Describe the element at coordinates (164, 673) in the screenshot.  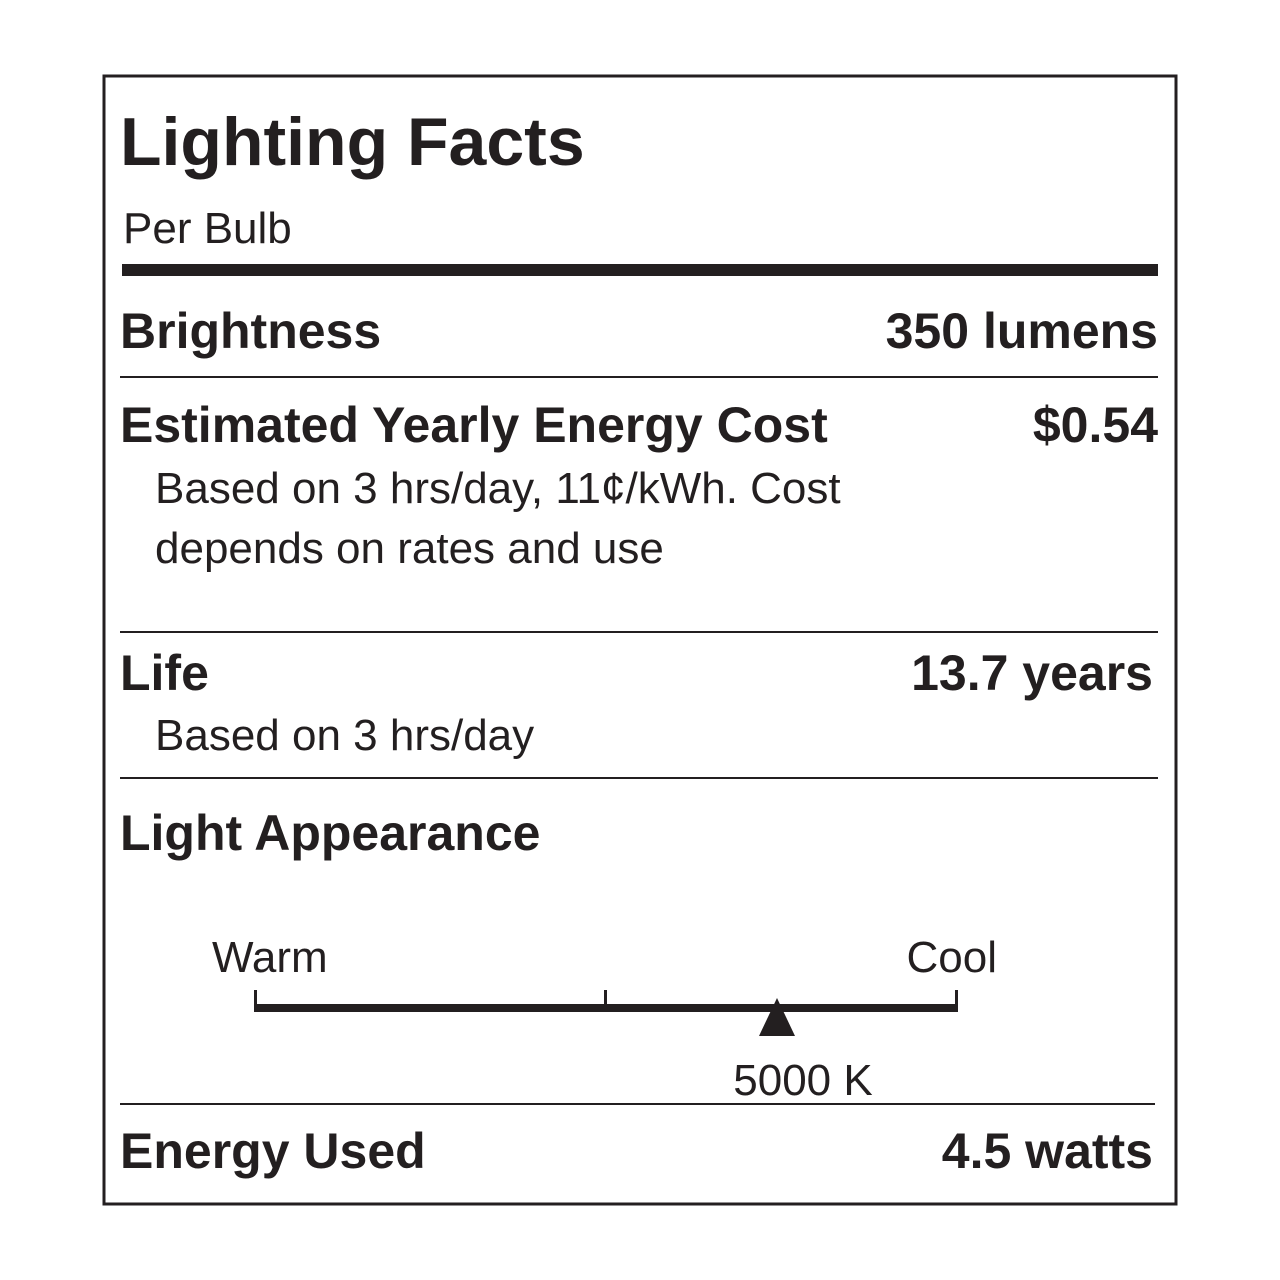
I see `life-label: Life` at that location.